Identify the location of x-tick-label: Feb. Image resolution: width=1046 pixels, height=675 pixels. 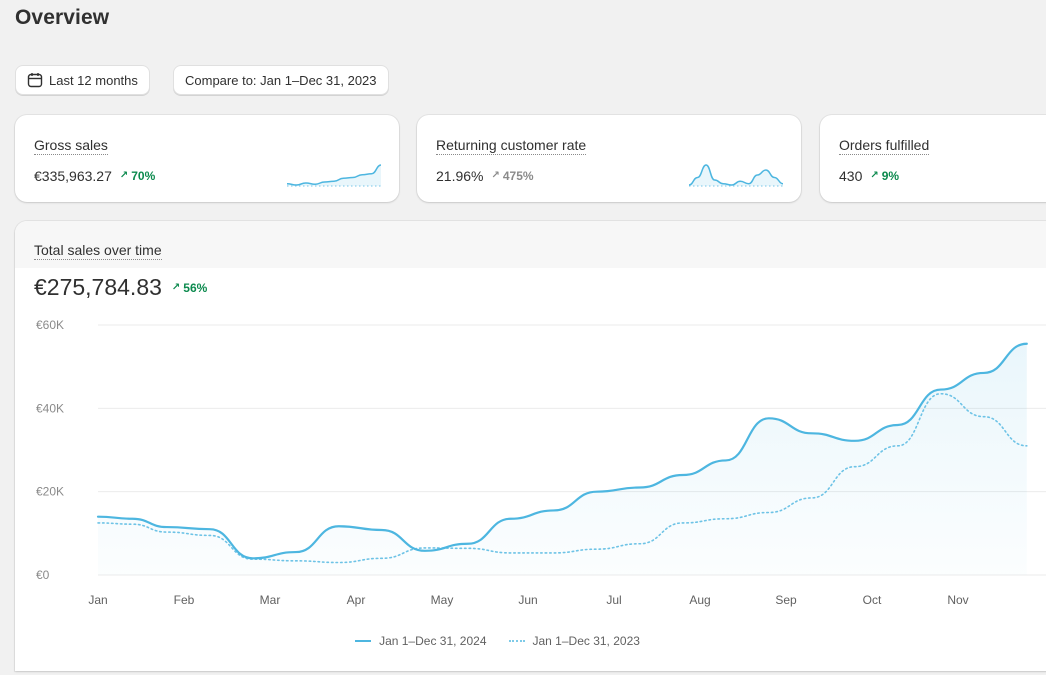
(184, 600).